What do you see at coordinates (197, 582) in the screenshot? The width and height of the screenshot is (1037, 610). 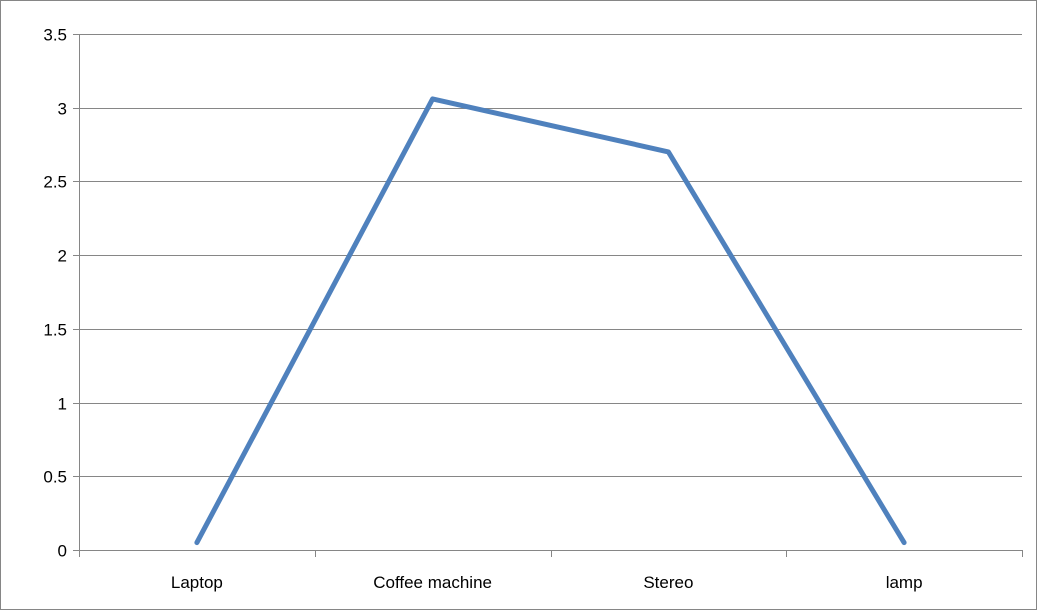 I see `x-tick-label: Laptop` at bounding box center [197, 582].